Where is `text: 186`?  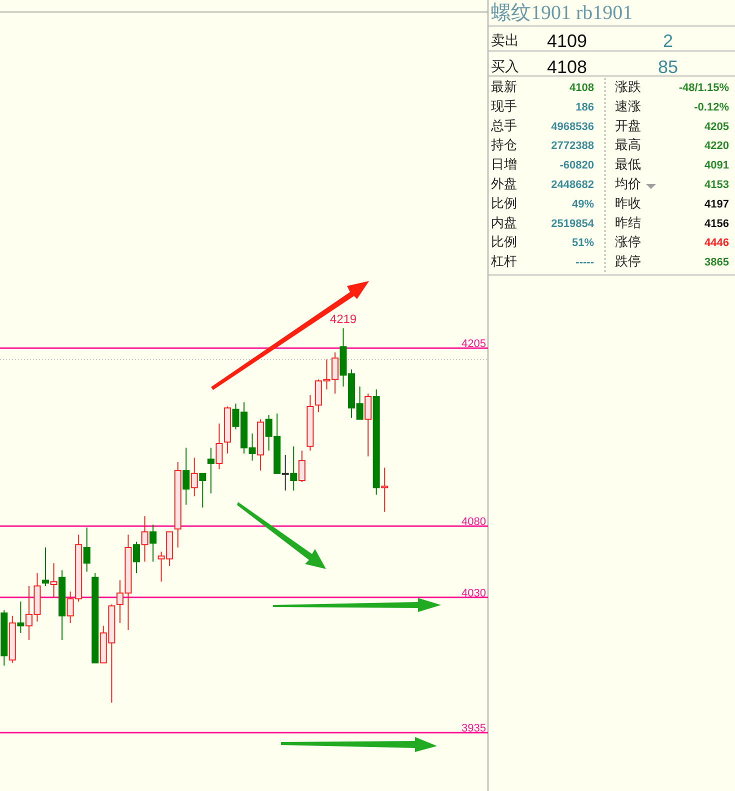
text: 186 is located at coordinates (585, 107).